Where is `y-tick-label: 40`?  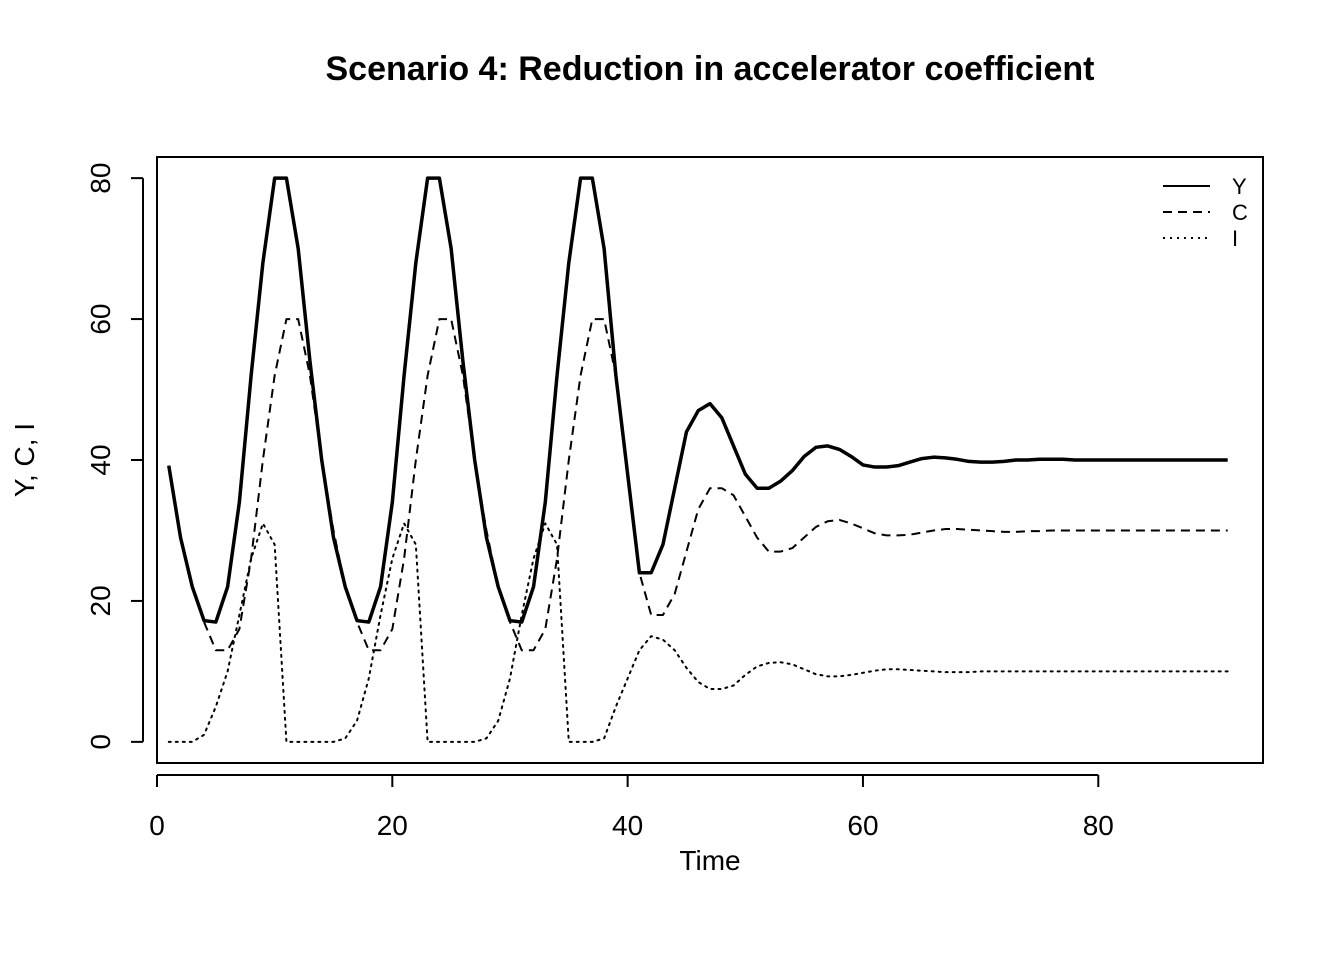 y-tick-label: 40 is located at coordinates (100, 459).